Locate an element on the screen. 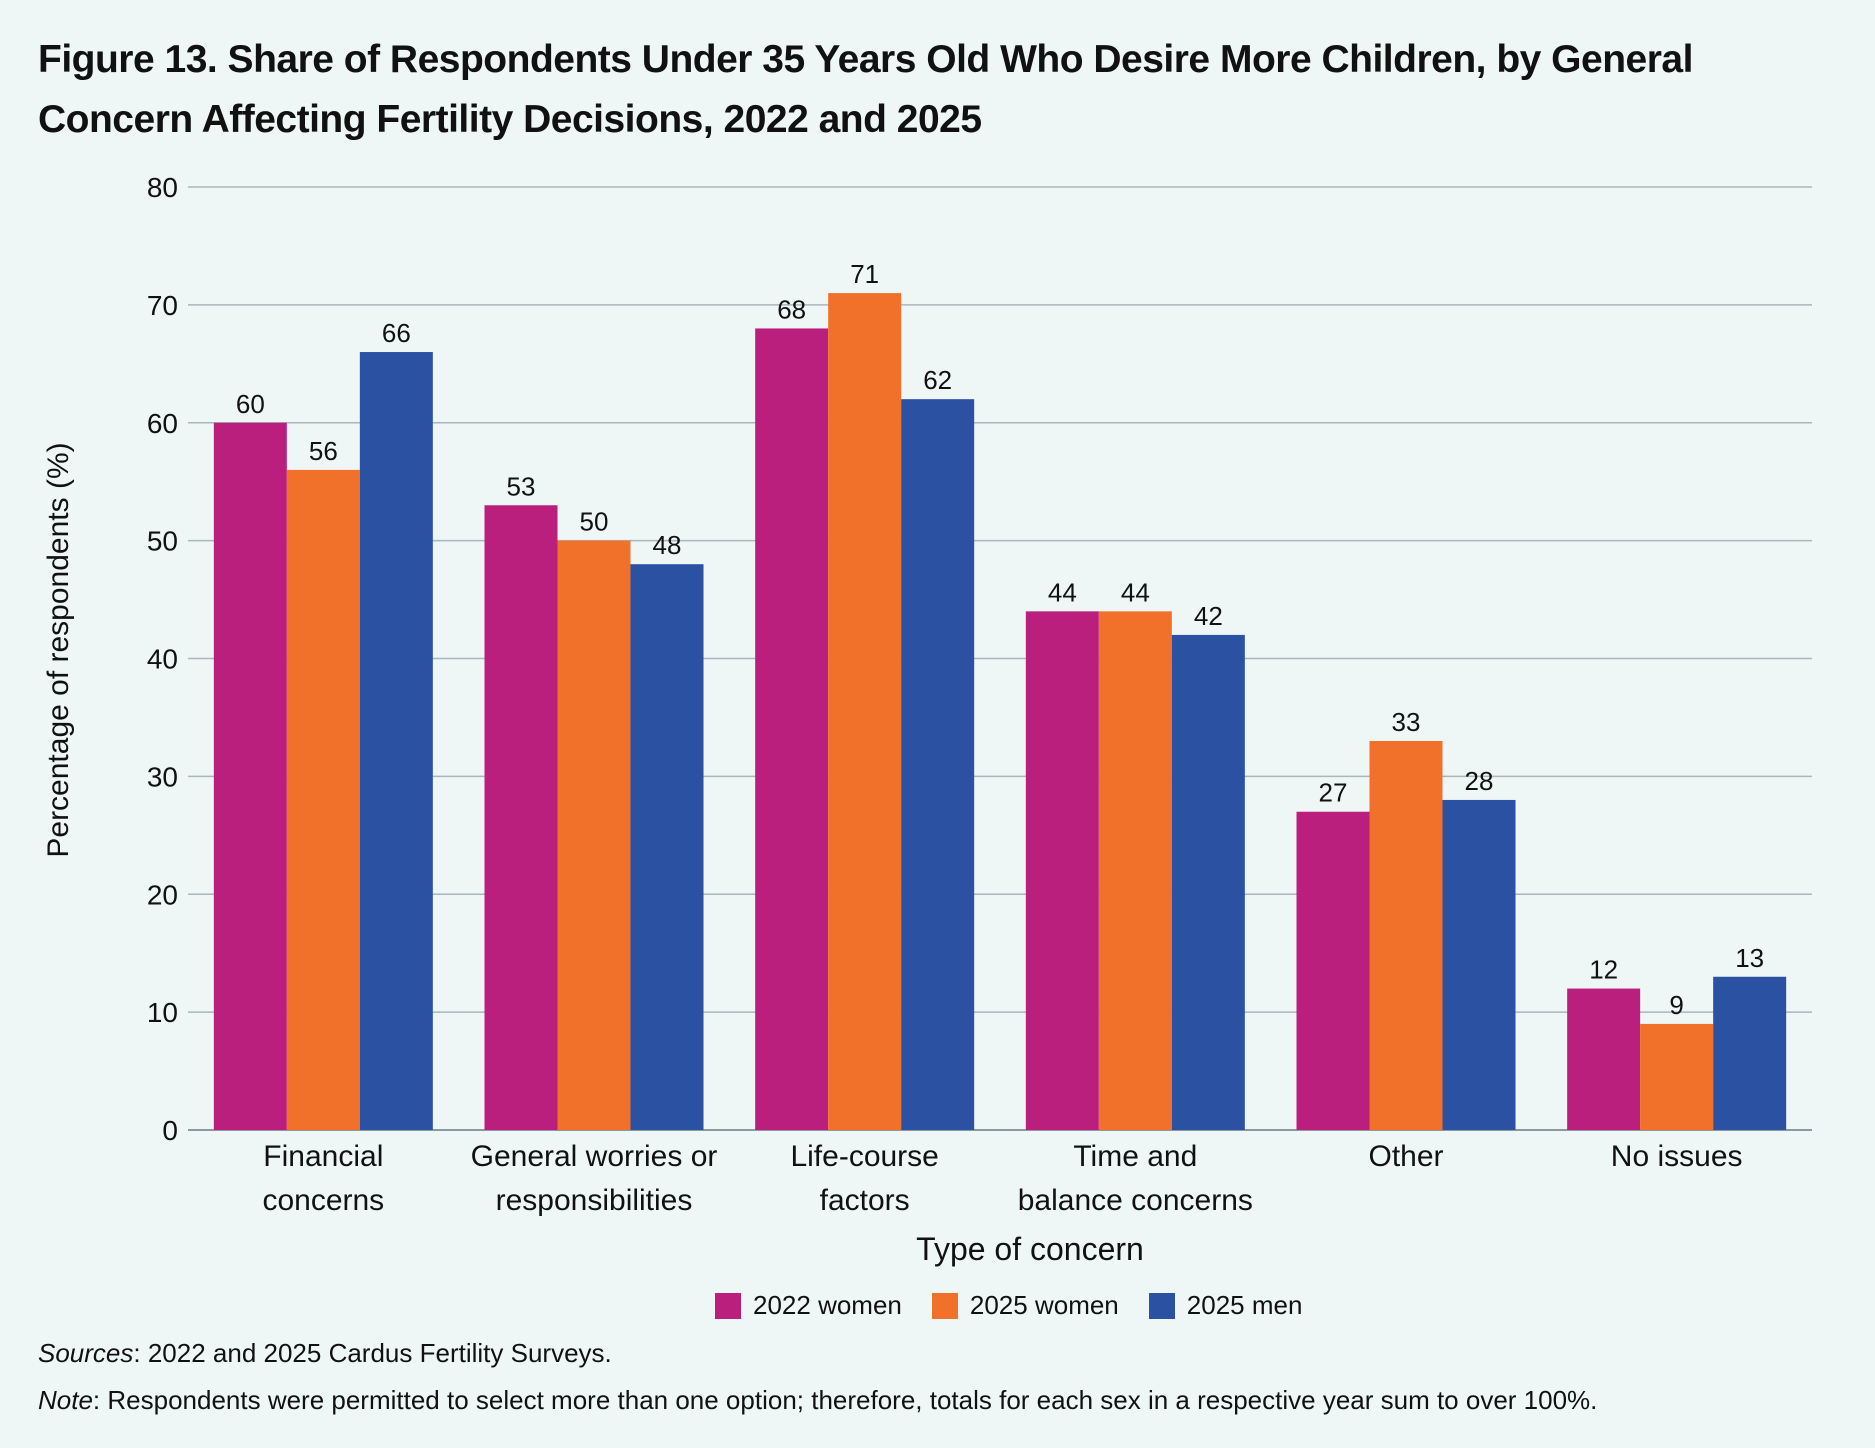 Image resolution: width=1875 pixels, height=1448 pixels. data-label: 33 is located at coordinates (1406, 722).